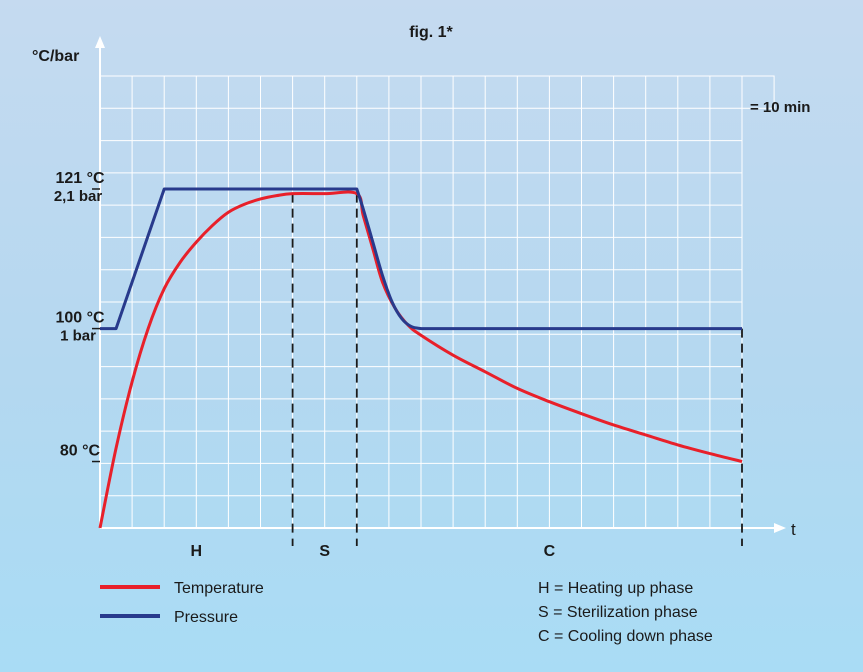  I want to click on phase-legend-sterilization: S = Sterilization phase, so click(618, 612).